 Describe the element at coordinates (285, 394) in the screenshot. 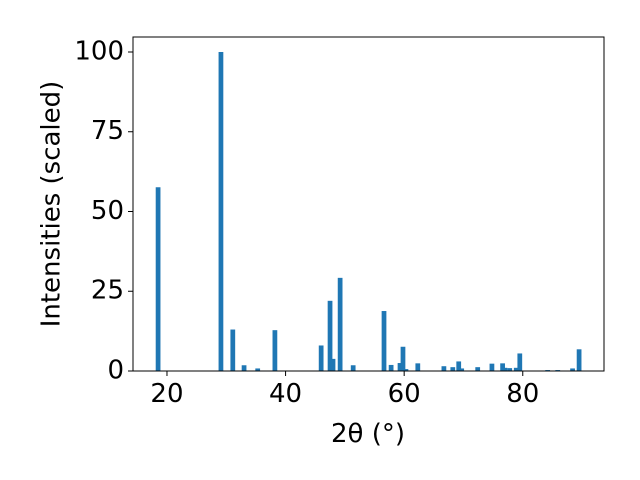

I see `x-tick-label: 40` at that location.